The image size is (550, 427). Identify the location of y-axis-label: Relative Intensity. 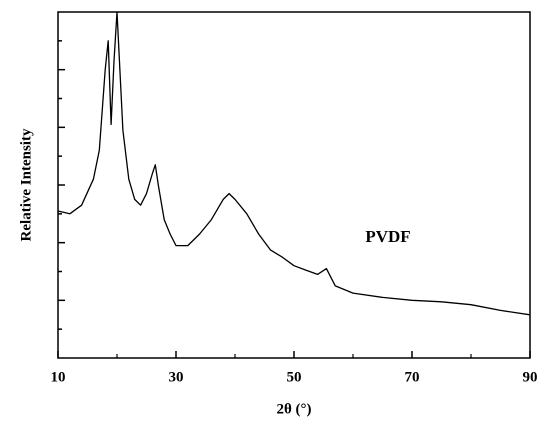
(26, 184).